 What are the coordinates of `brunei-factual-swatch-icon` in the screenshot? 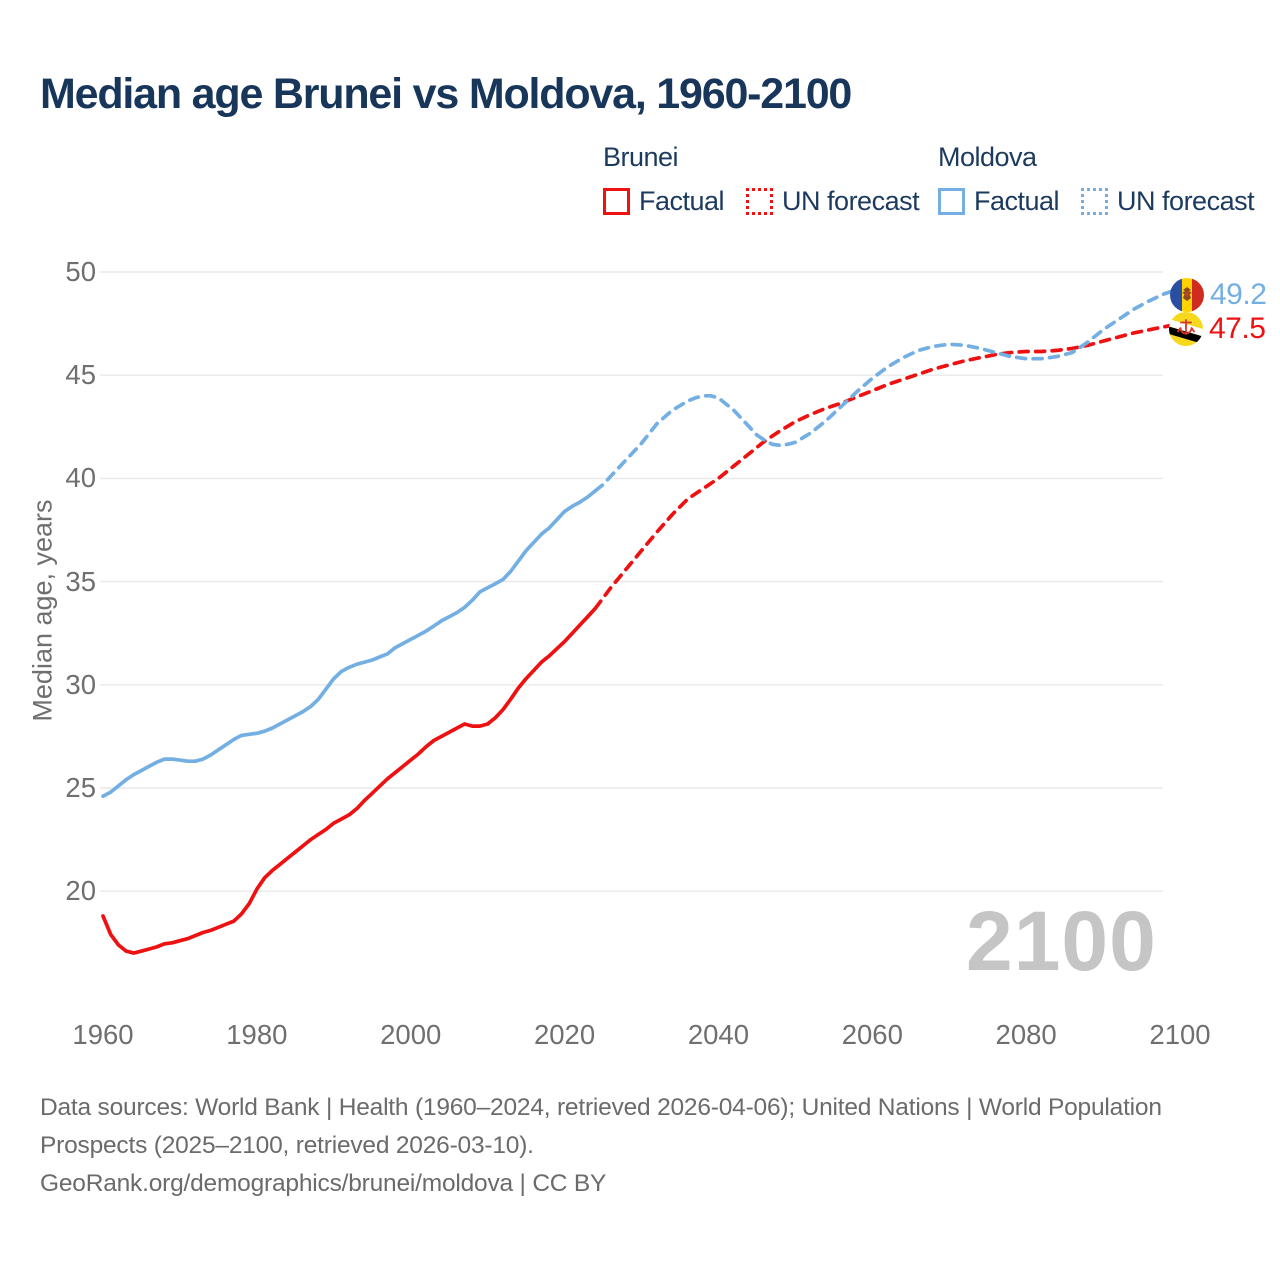 It's located at (616, 201).